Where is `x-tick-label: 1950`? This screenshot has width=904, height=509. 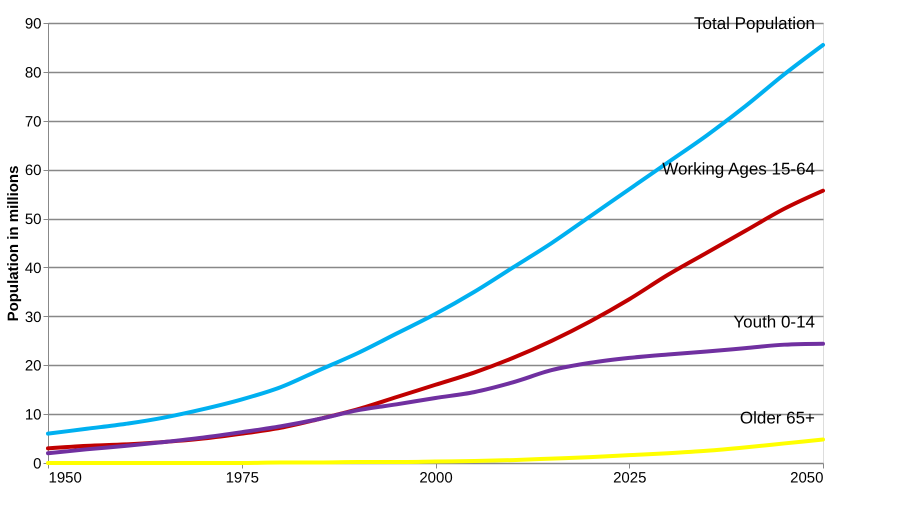 x-tick-label: 1950 is located at coordinates (65, 478).